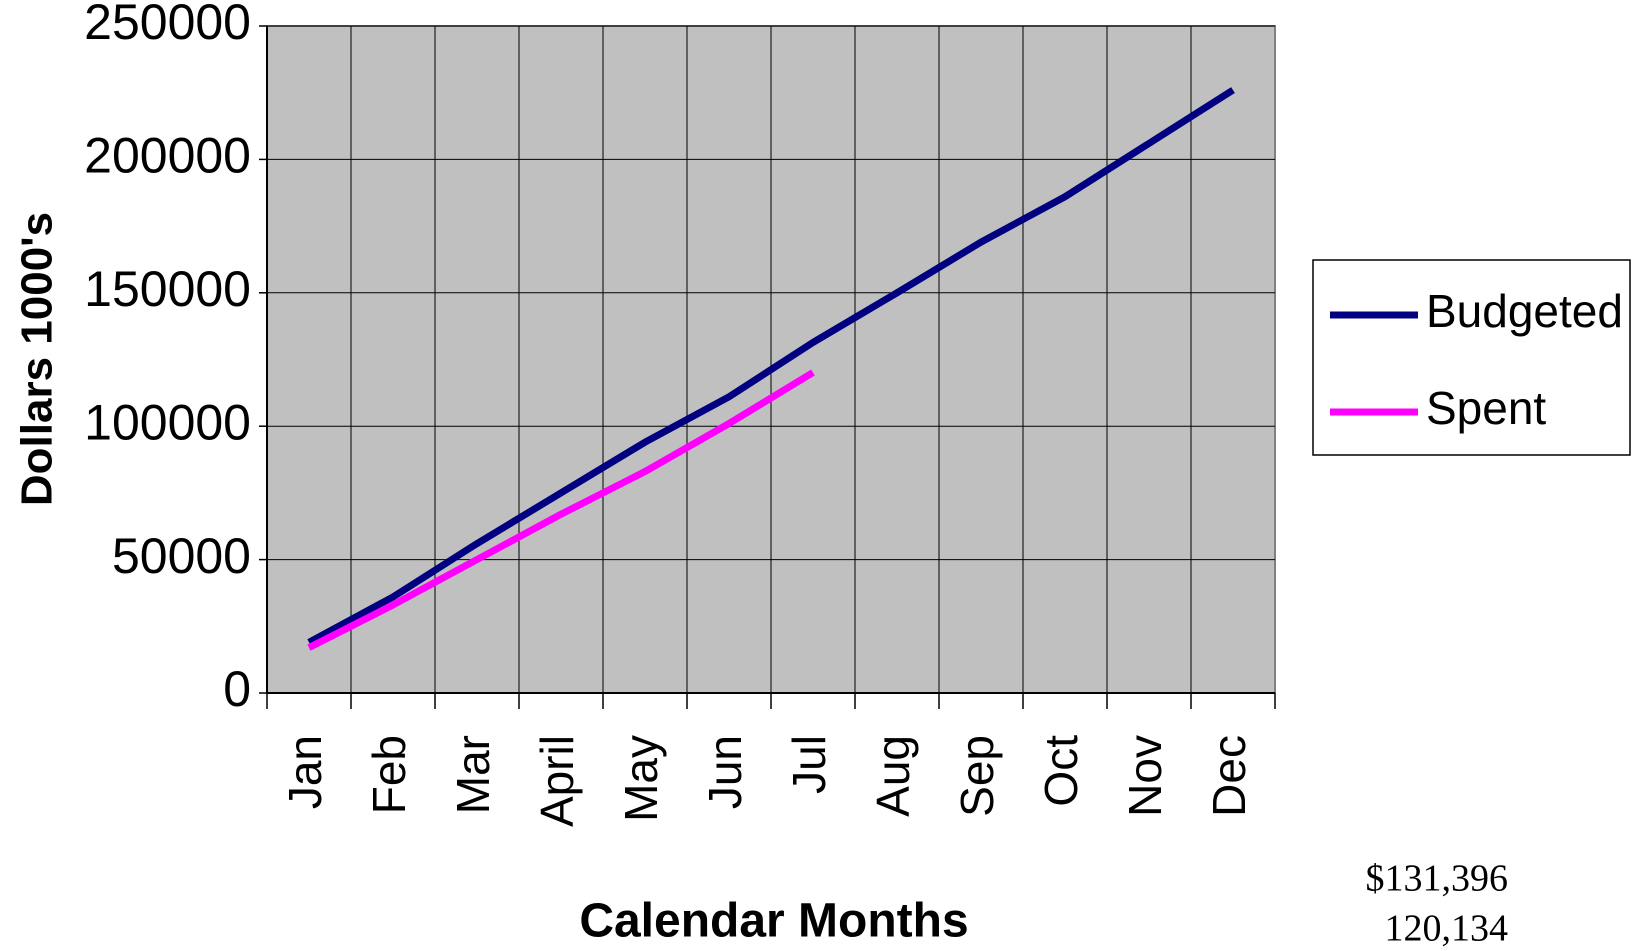 The image size is (1639, 951). Describe the element at coordinates (1524, 311) in the screenshot. I see `legend-label: Budgeted` at that location.